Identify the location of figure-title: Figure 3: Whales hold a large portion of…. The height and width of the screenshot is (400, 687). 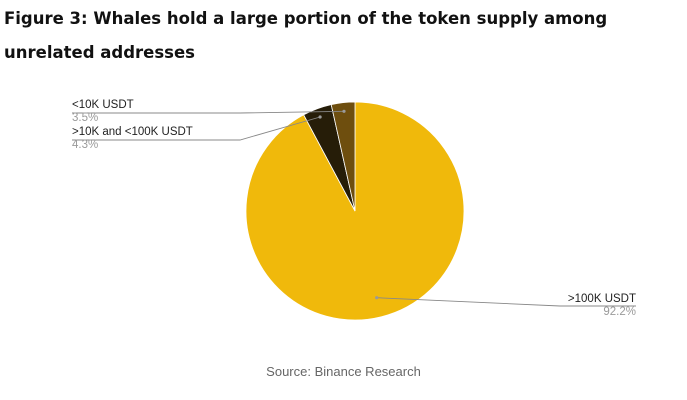
(306, 35).